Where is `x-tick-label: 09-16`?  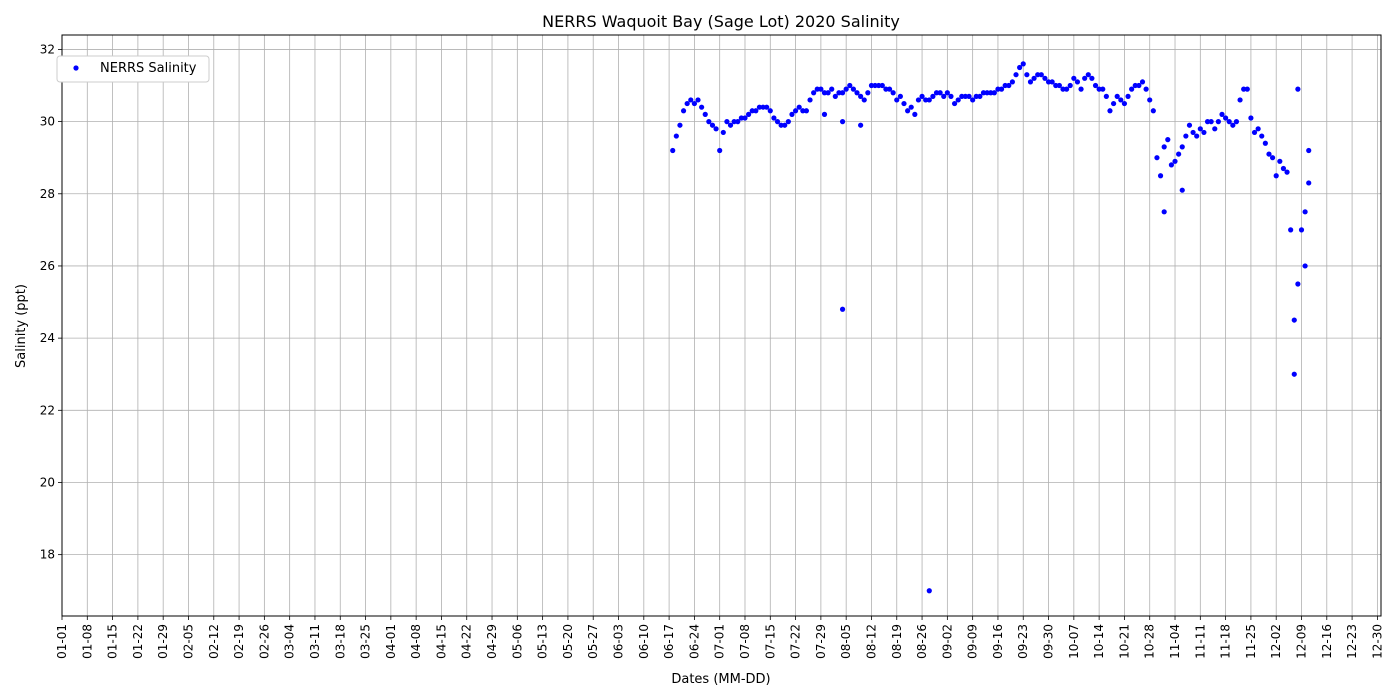
x-tick-label: 09-16 is located at coordinates (998, 641).